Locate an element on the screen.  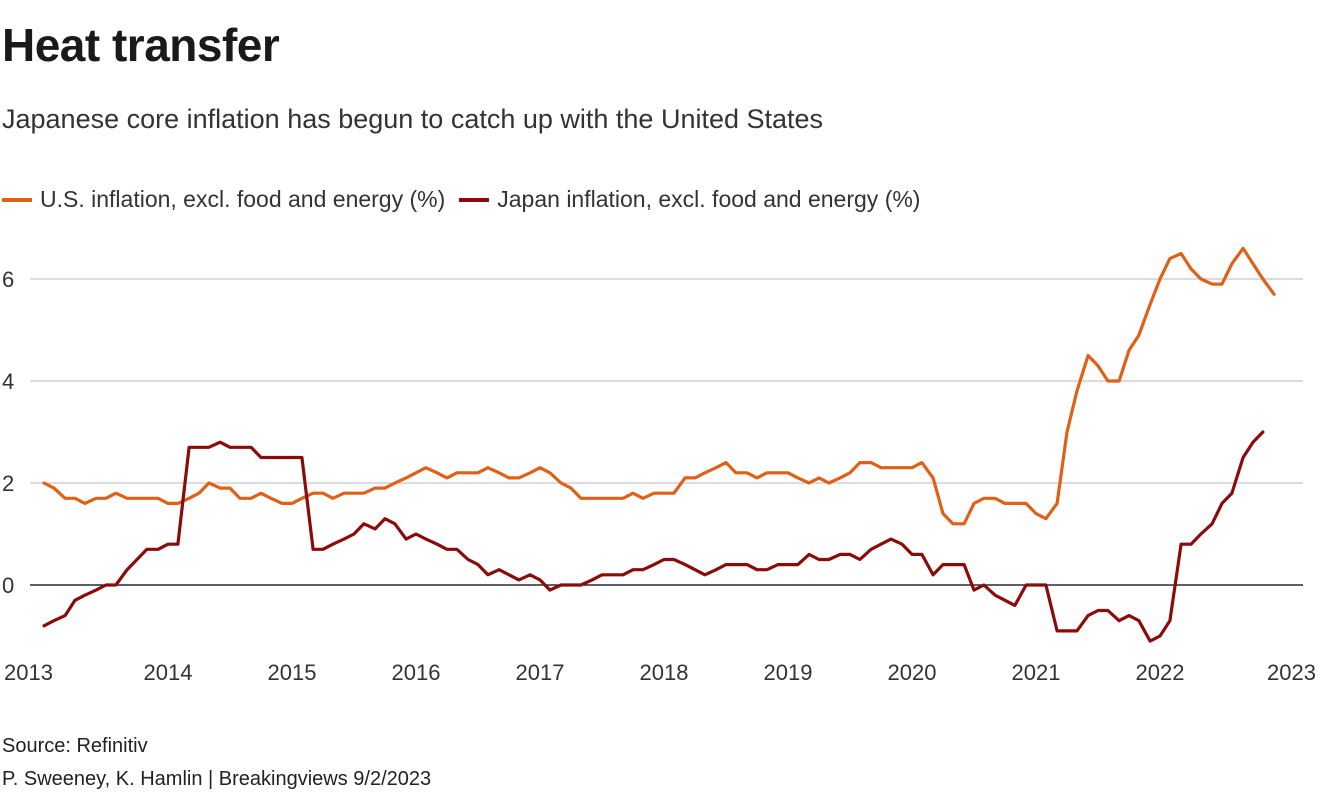
x-tick-label-2017: 2017 is located at coordinates (540, 672).